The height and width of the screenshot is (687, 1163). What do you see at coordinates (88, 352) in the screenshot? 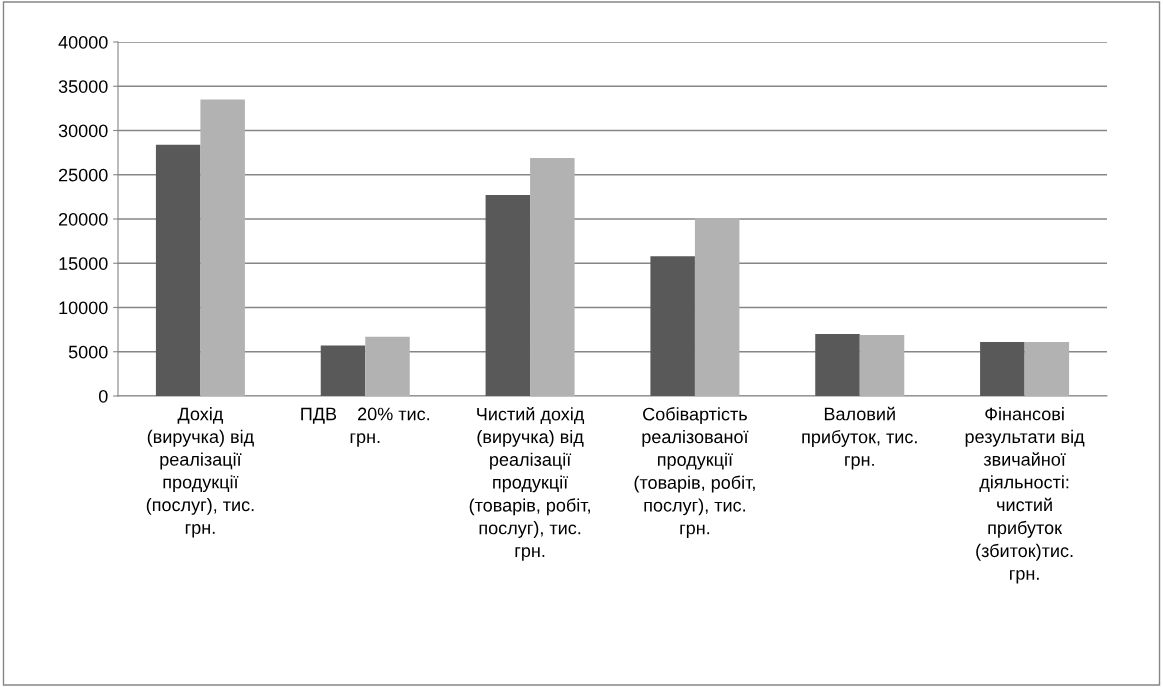
I see `y-tick-label: 5000` at bounding box center [88, 352].